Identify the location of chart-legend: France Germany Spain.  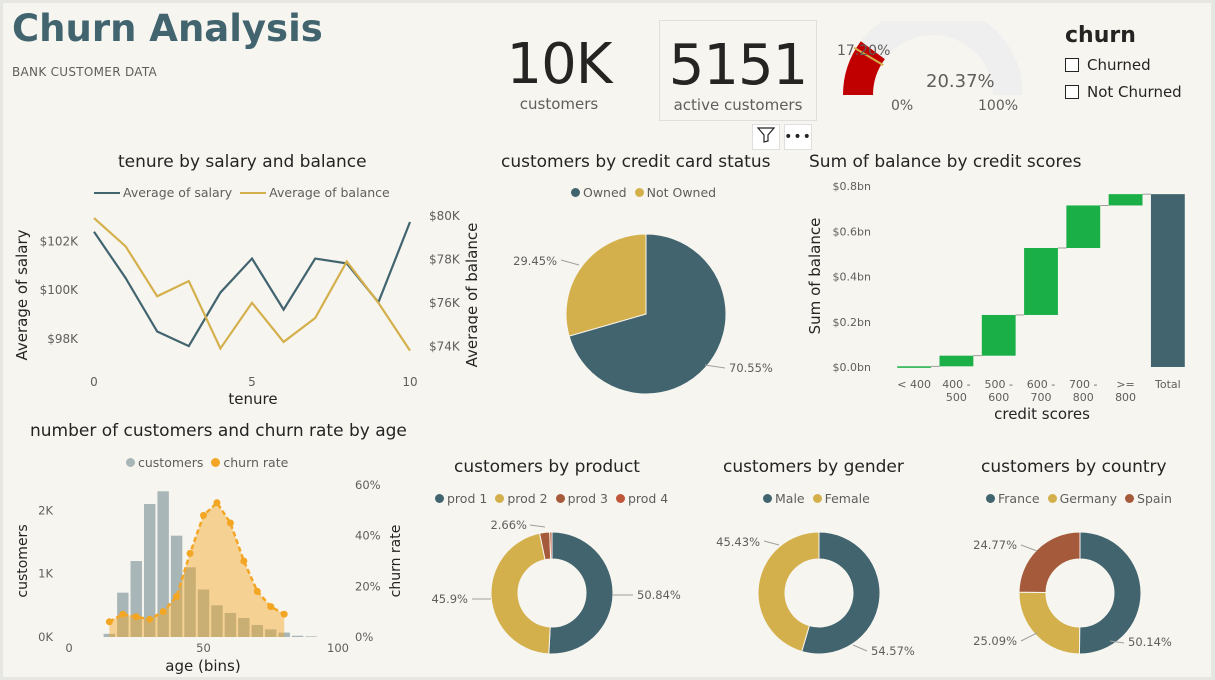
(1081, 498).